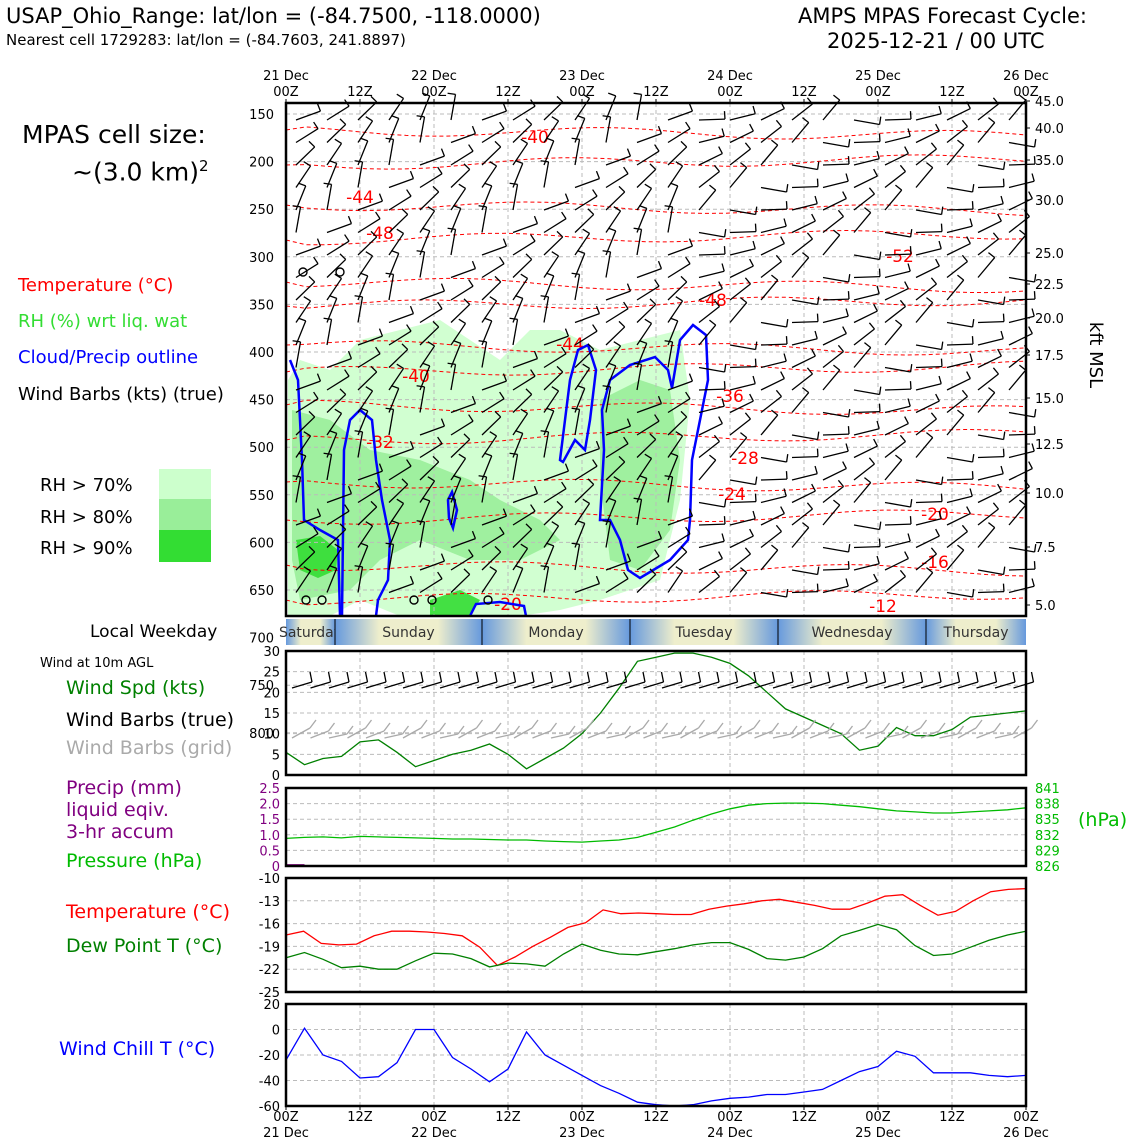  What do you see at coordinates (508, 605) in the screenshot?
I see `temp-contour-label-14: -20` at bounding box center [508, 605].